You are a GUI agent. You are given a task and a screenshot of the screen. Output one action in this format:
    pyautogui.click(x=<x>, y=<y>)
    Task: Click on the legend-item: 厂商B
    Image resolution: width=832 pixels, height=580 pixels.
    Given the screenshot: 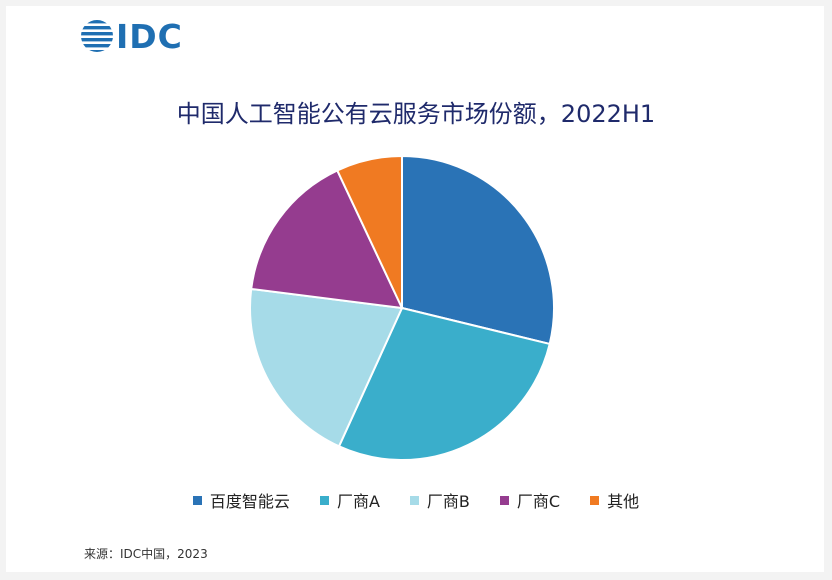 What is the action you would take?
    pyautogui.click(x=439, y=500)
    